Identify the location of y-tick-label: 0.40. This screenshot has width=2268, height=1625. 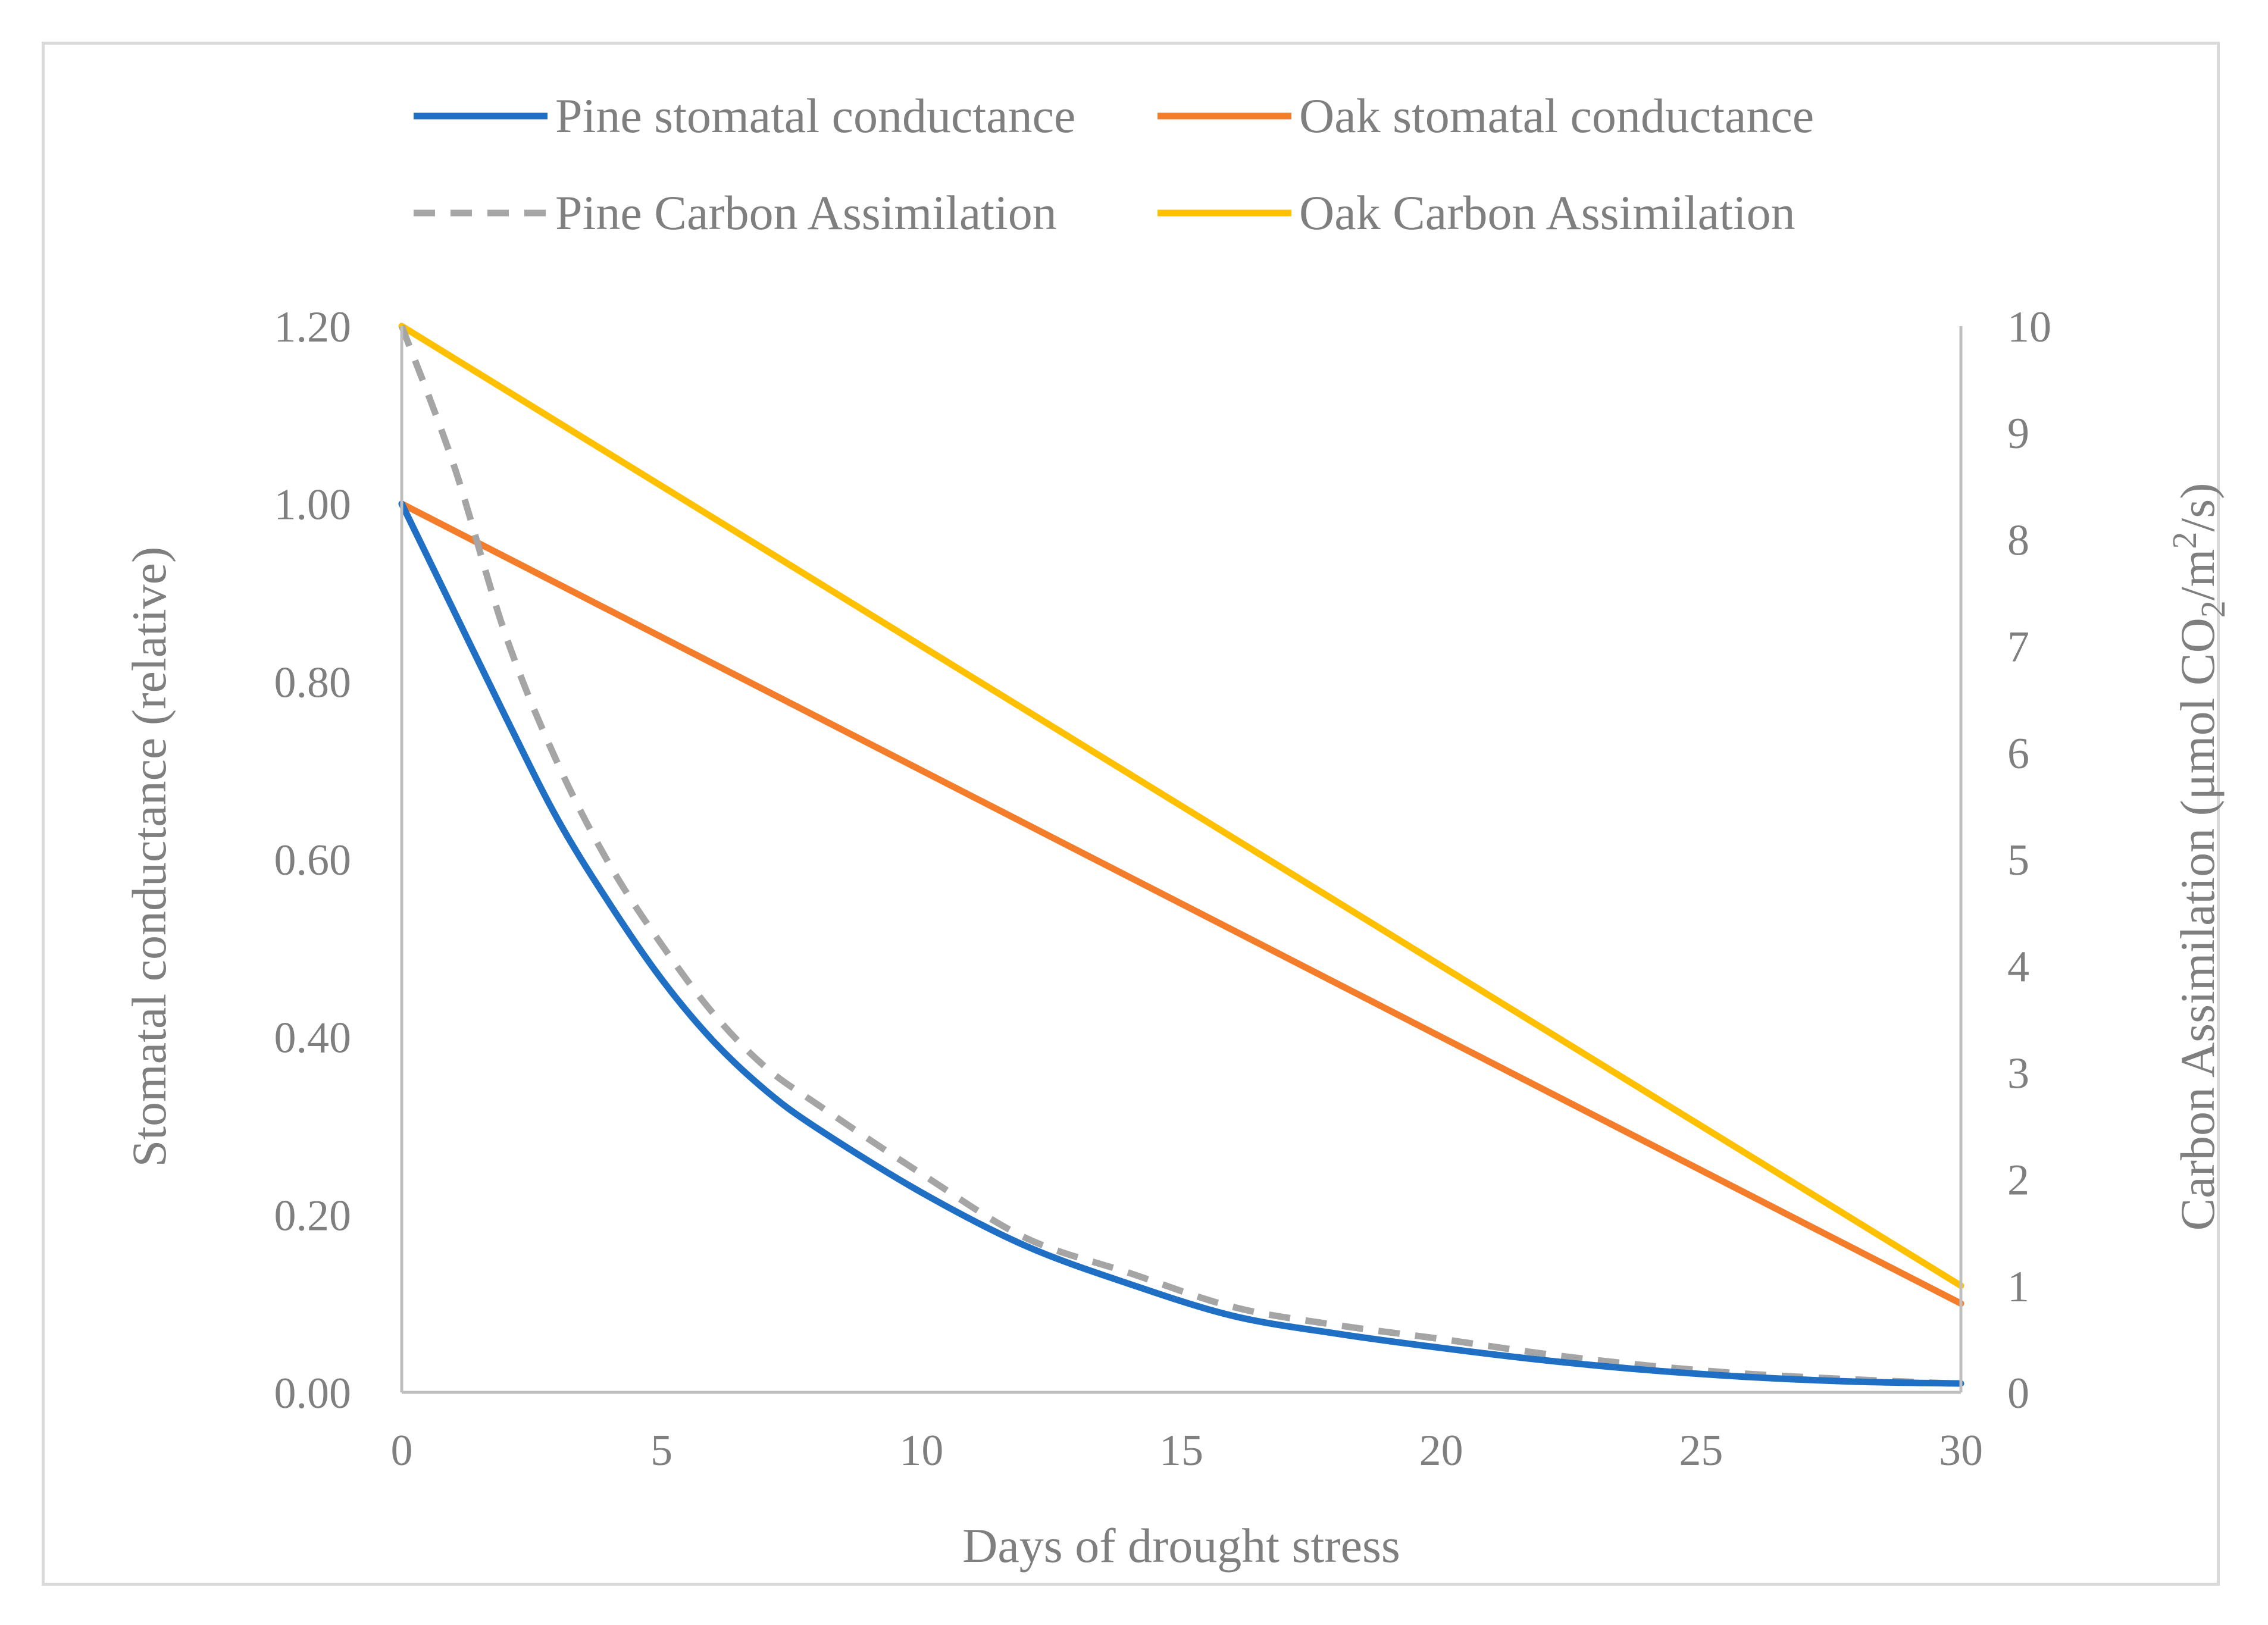
(313, 1038).